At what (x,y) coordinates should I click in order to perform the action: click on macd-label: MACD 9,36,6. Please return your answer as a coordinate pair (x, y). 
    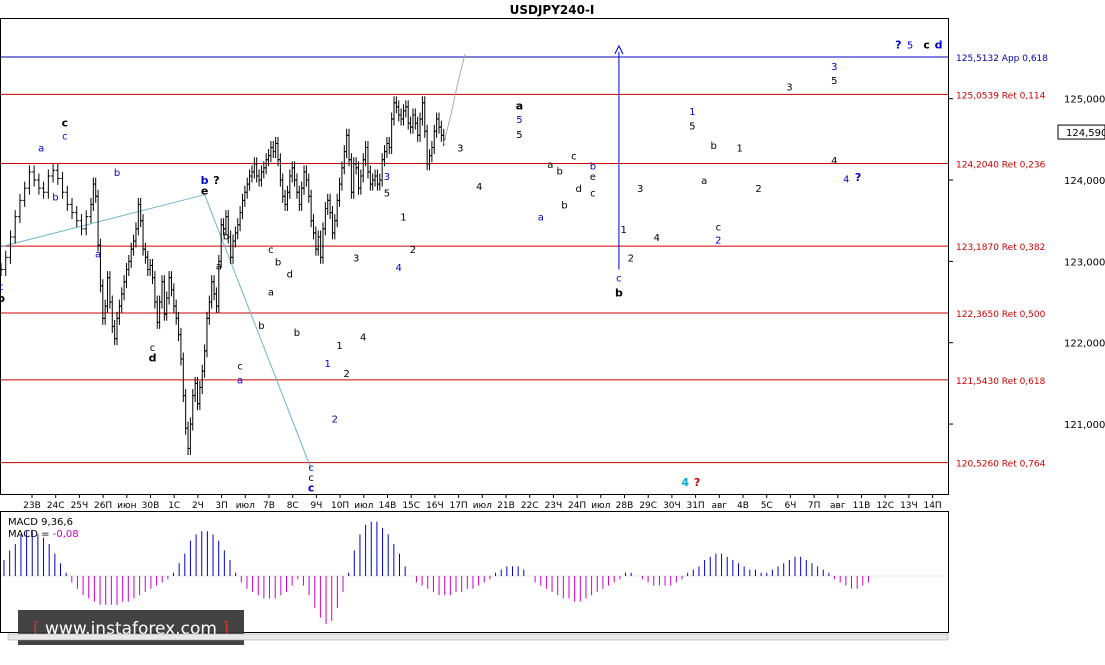
    Looking at the image, I should click on (40, 522).